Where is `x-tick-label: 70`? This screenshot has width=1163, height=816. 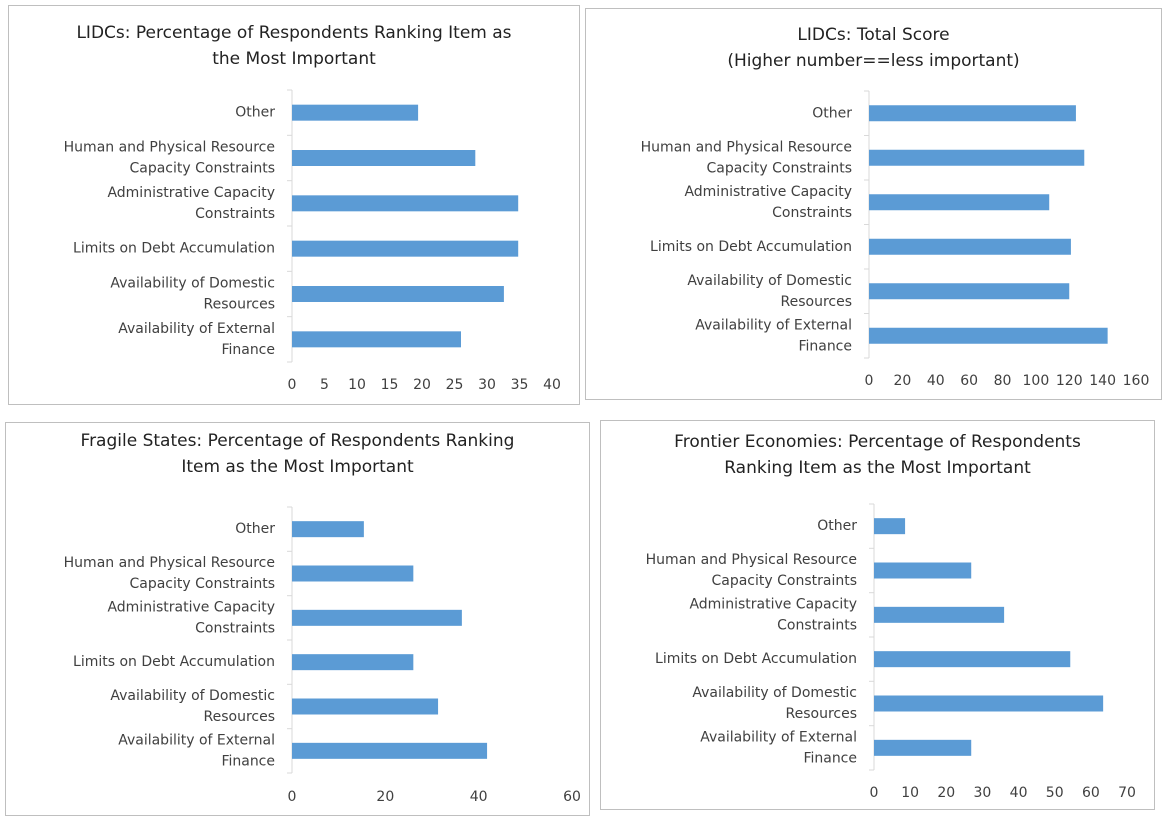 x-tick-label: 70 is located at coordinates (1127, 793).